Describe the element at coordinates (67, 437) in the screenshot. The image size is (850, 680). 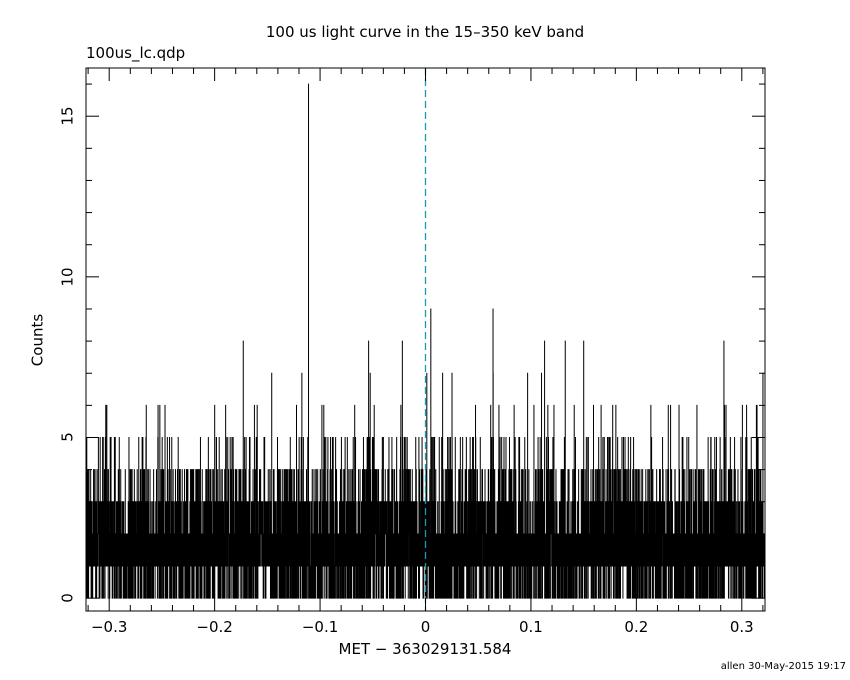
I see `y-tick-label: 5` at that location.